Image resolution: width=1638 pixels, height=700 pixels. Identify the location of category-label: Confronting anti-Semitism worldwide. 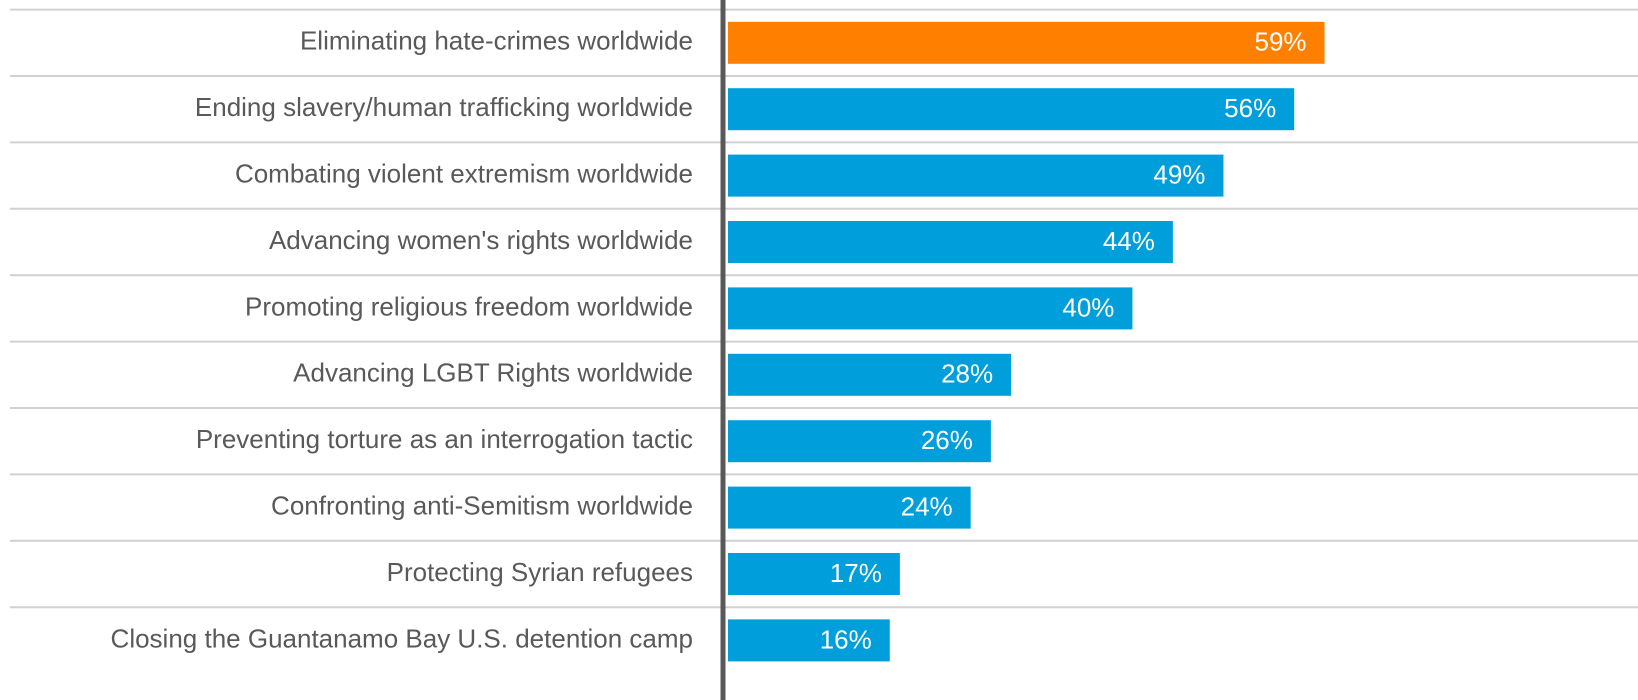
(482, 505).